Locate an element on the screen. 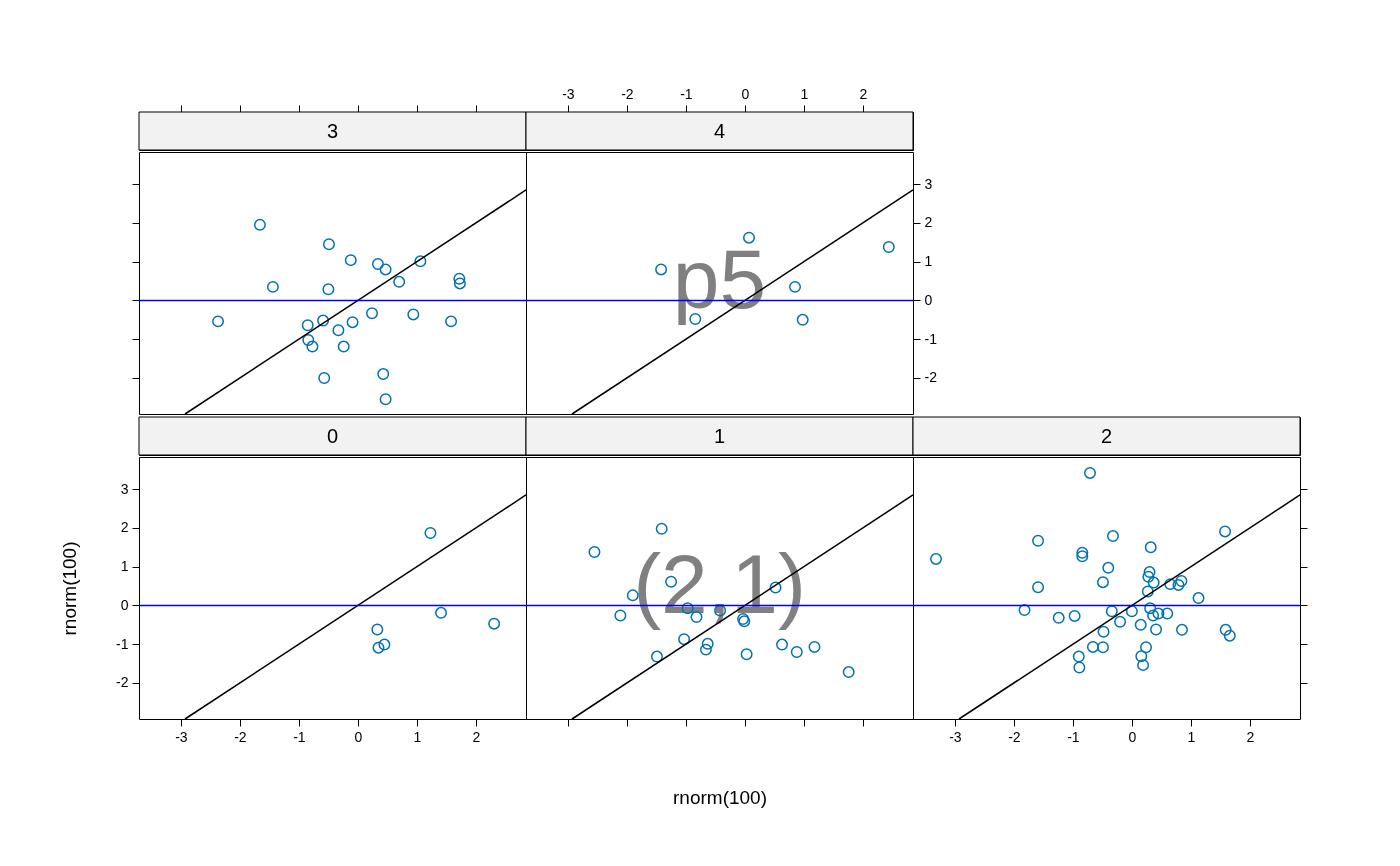 The height and width of the screenshot is (866, 1400). chart-title: 2 is located at coordinates (1106, 436).